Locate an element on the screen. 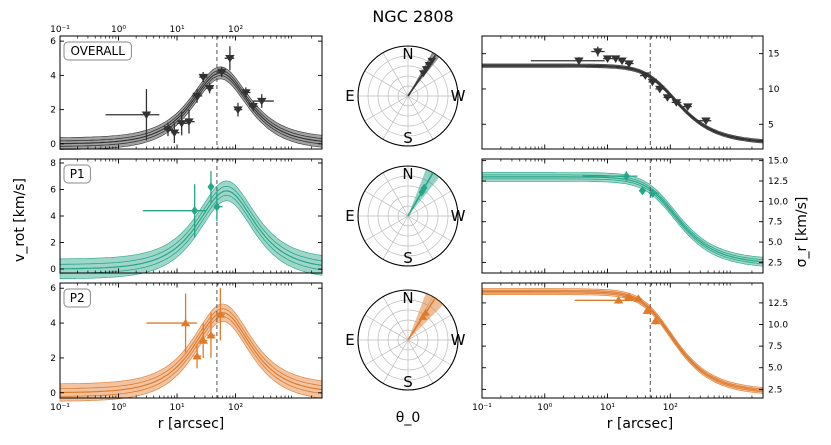  theta-wedge is located at coordinates (426, 316).